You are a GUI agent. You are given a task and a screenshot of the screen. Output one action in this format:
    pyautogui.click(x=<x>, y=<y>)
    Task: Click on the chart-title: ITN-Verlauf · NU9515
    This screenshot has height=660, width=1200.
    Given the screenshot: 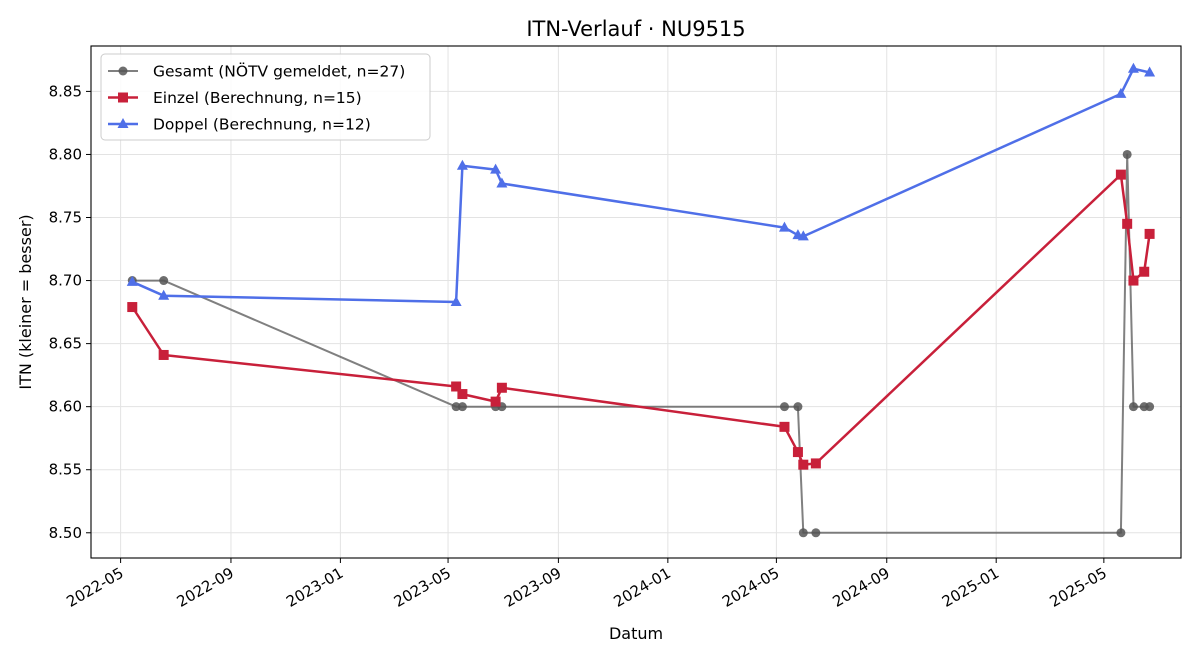 What is the action you would take?
    pyautogui.click(x=635, y=29)
    